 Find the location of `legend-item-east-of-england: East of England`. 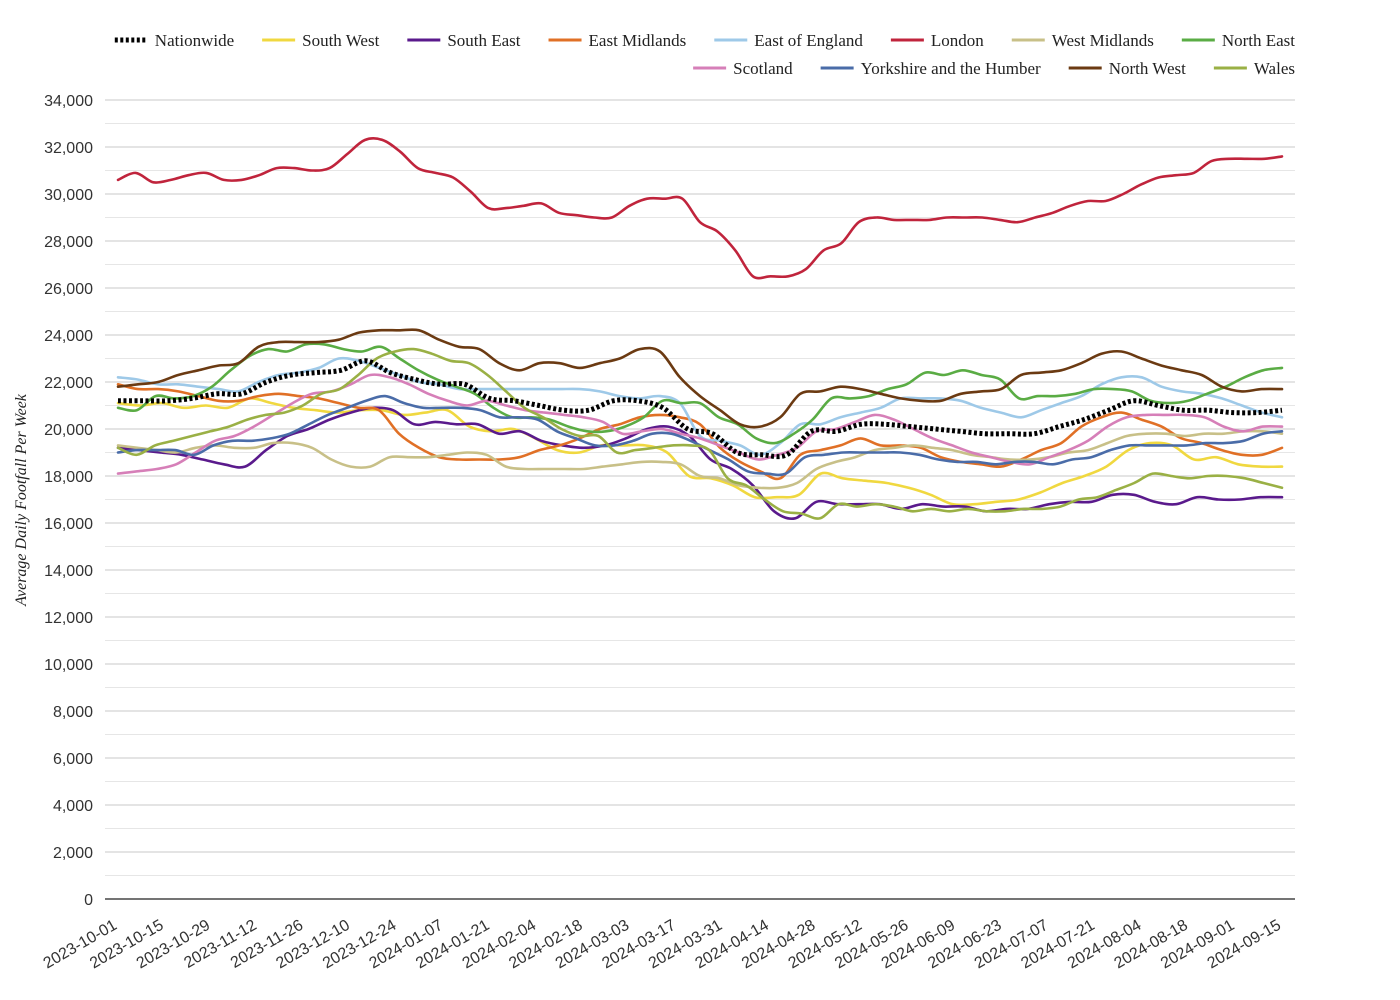

legend-item-east-of-england: East of England is located at coordinates (788, 40).